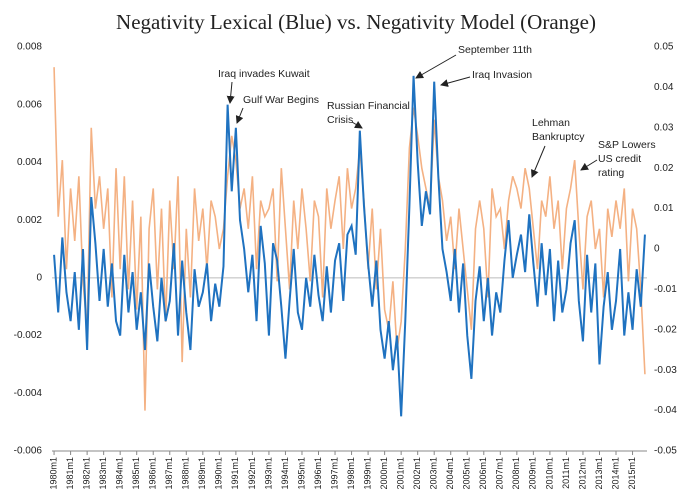 This screenshot has width=684, height=499. I want to click on x-tick-label: 1989m1, so click(202, 473).